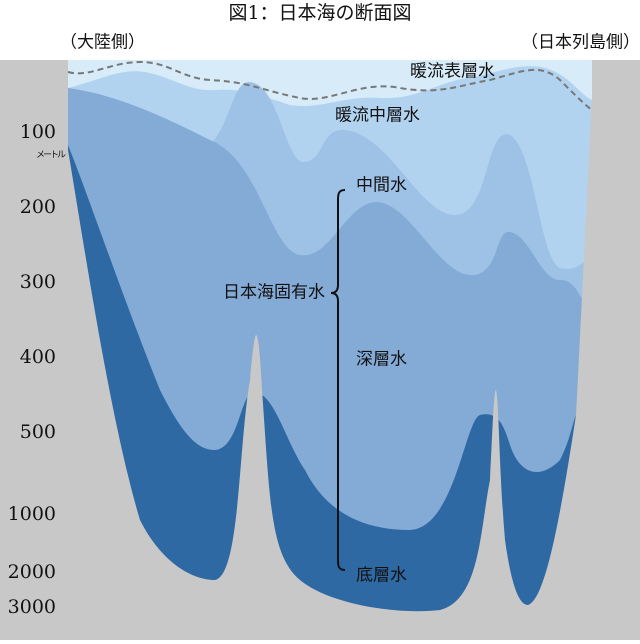  Describe the element at coordinates (274, 293) in the screenshot. I see `bracket-label: 日本海固有水` at that location.